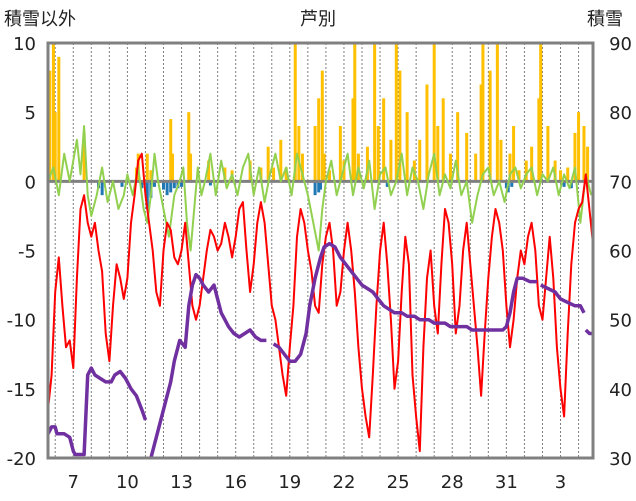  I want to click on y-left-tick-label: -20, so click(21, 459).